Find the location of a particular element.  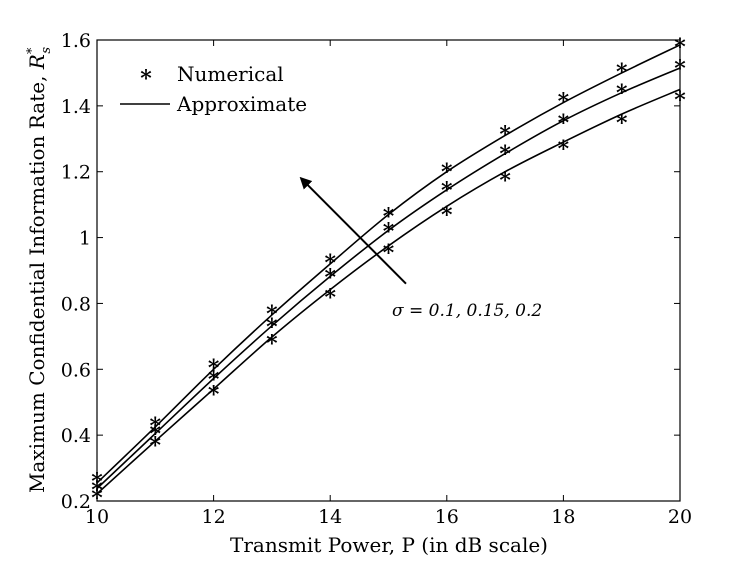

y-tick-label: 1.2 is located at coordinates (76, 173).